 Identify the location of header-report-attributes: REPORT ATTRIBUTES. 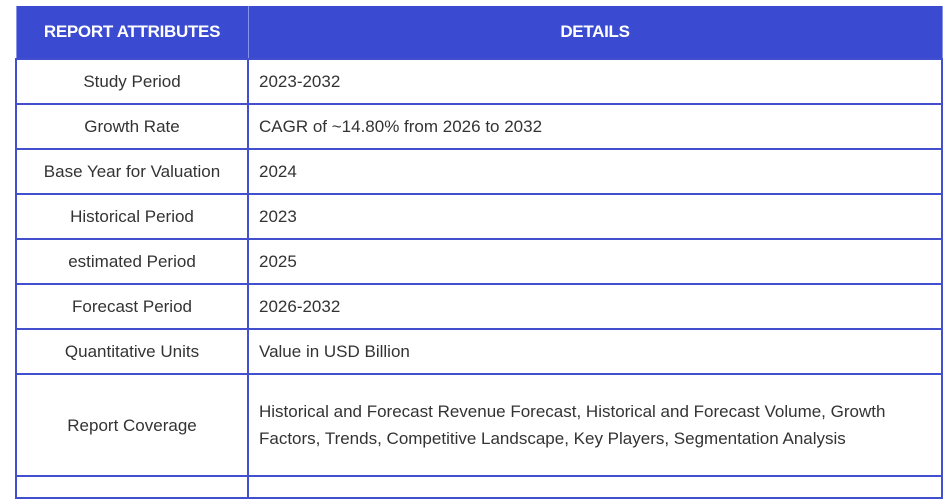
(132, 32).